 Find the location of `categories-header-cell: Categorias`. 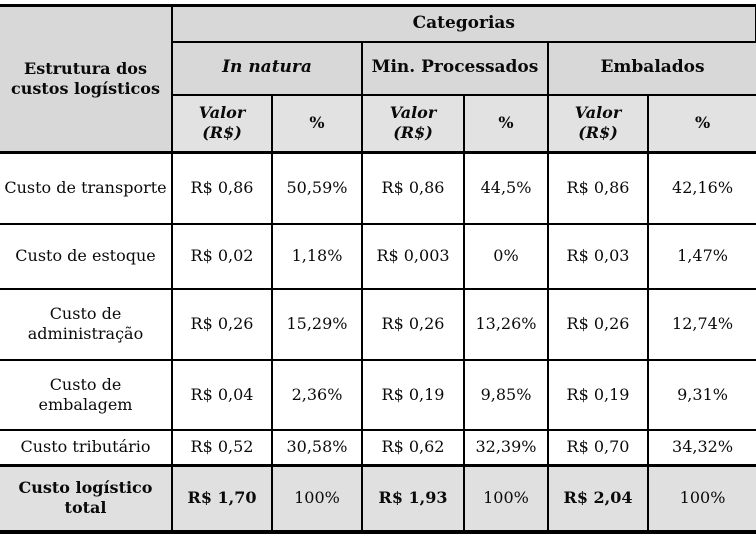

categories-header-cell: Categorias is located at coordinates (463, 23).